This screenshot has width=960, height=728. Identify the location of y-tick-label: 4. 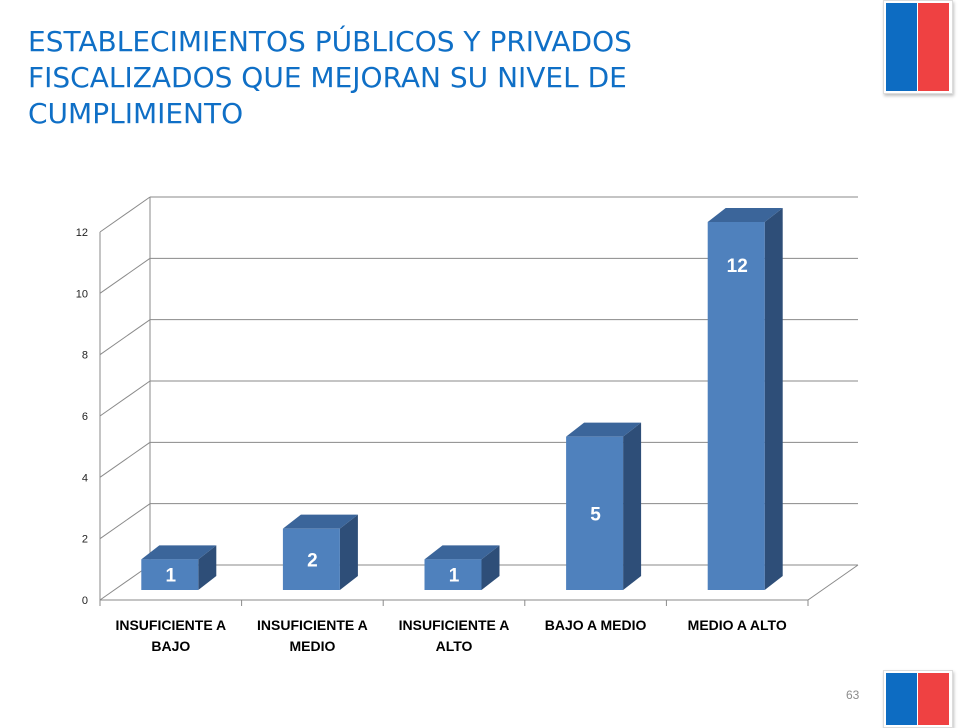
(85, 478).